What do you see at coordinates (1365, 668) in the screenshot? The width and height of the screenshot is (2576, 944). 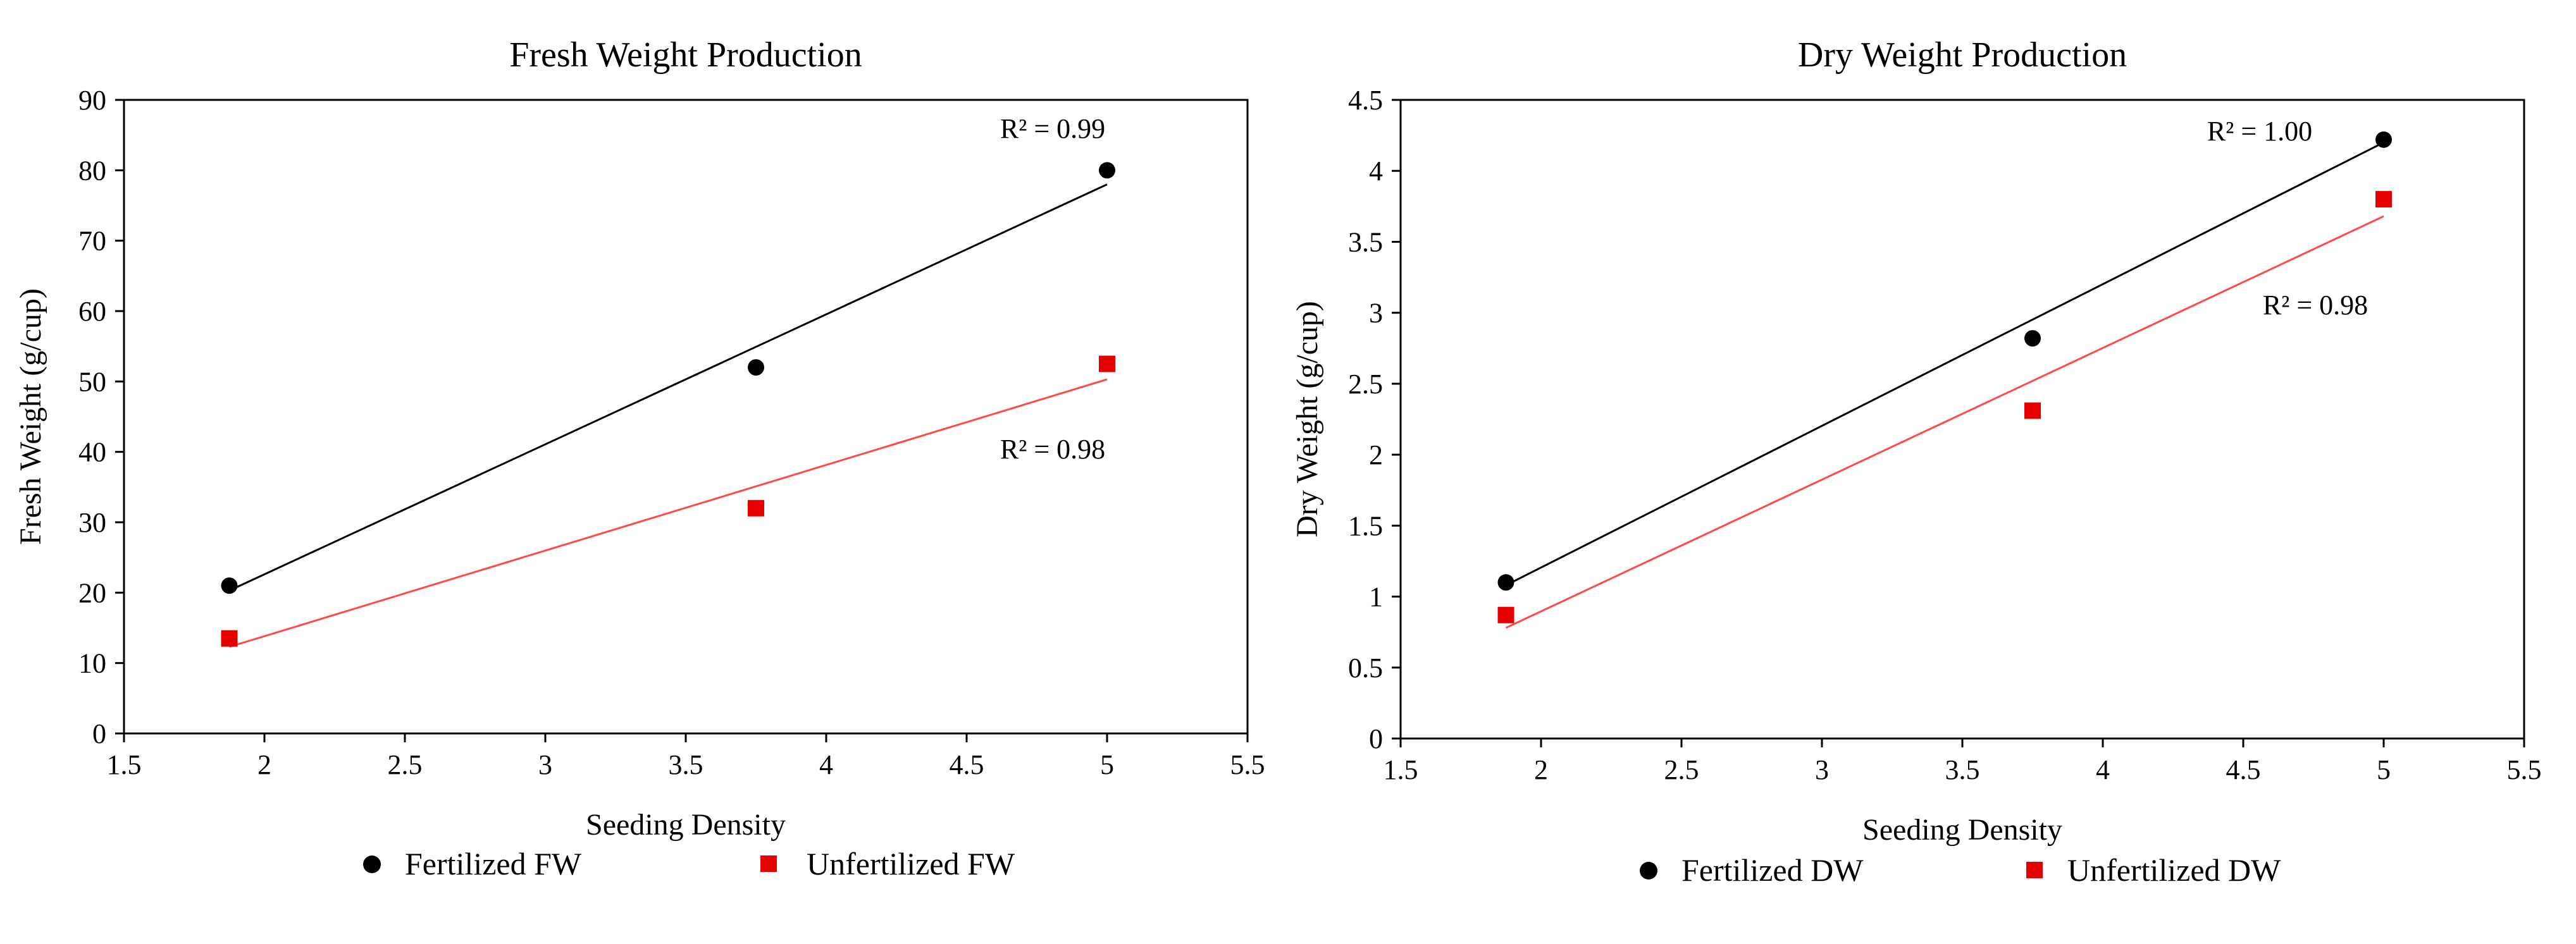 I see `y-tick-label: 0.5` at bounding box center [1365, 668].